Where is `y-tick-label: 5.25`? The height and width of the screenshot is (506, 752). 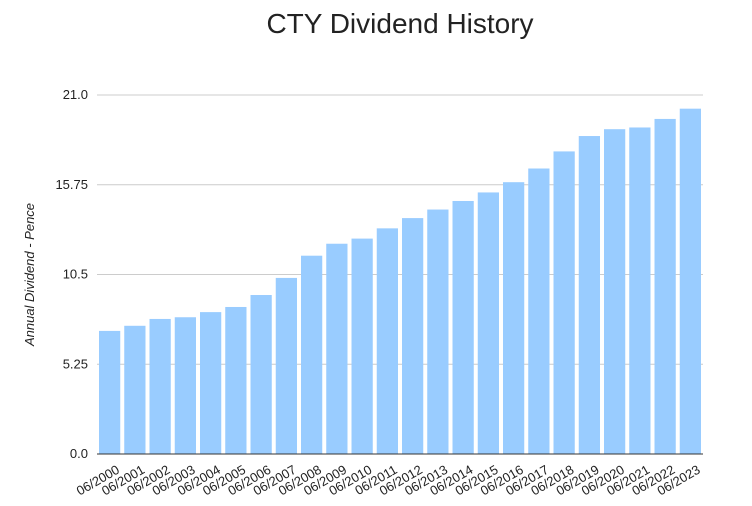 y-tick-label: 5.25 is located at coordinates (75, 363).